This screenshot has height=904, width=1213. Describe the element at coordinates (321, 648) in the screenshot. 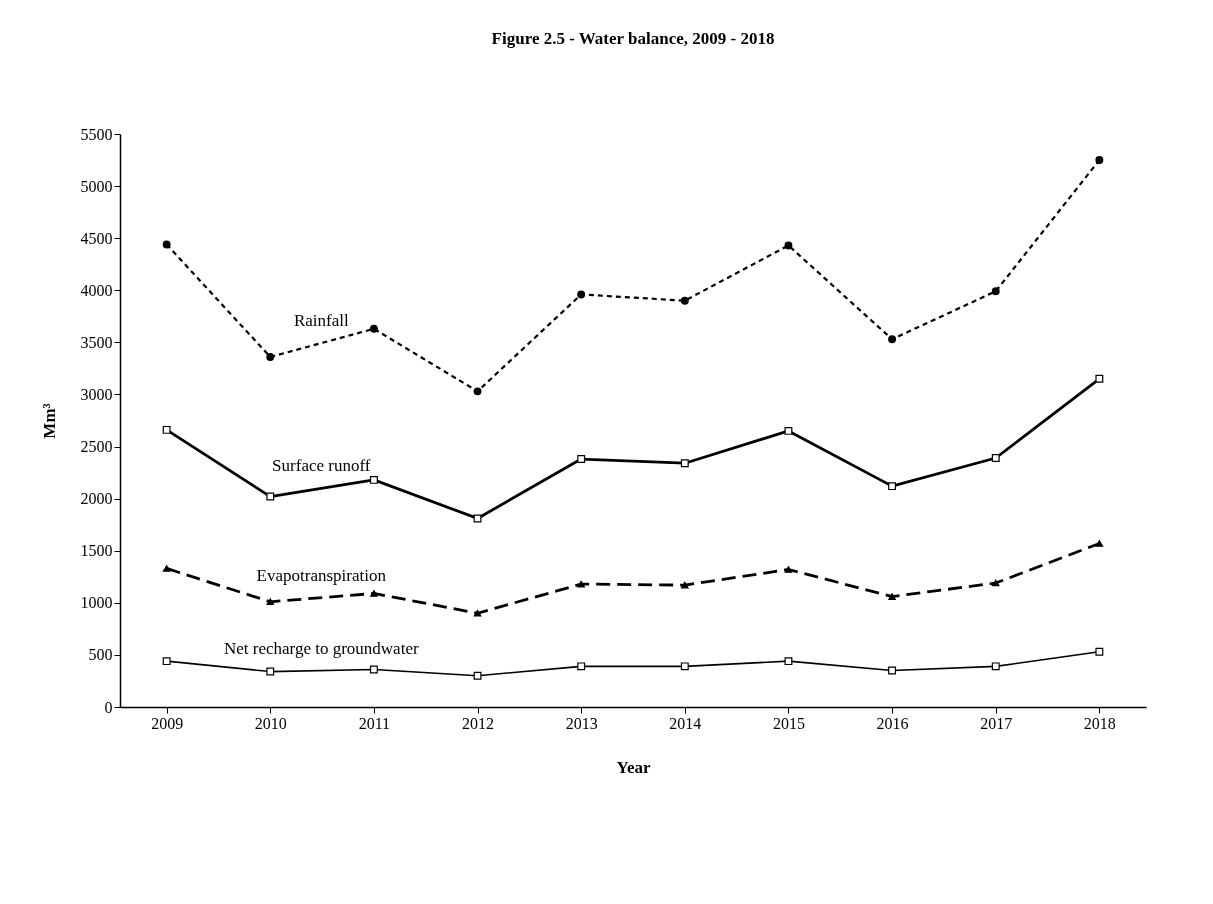

I see `series-label: Net recharge to groundwater` at that location.